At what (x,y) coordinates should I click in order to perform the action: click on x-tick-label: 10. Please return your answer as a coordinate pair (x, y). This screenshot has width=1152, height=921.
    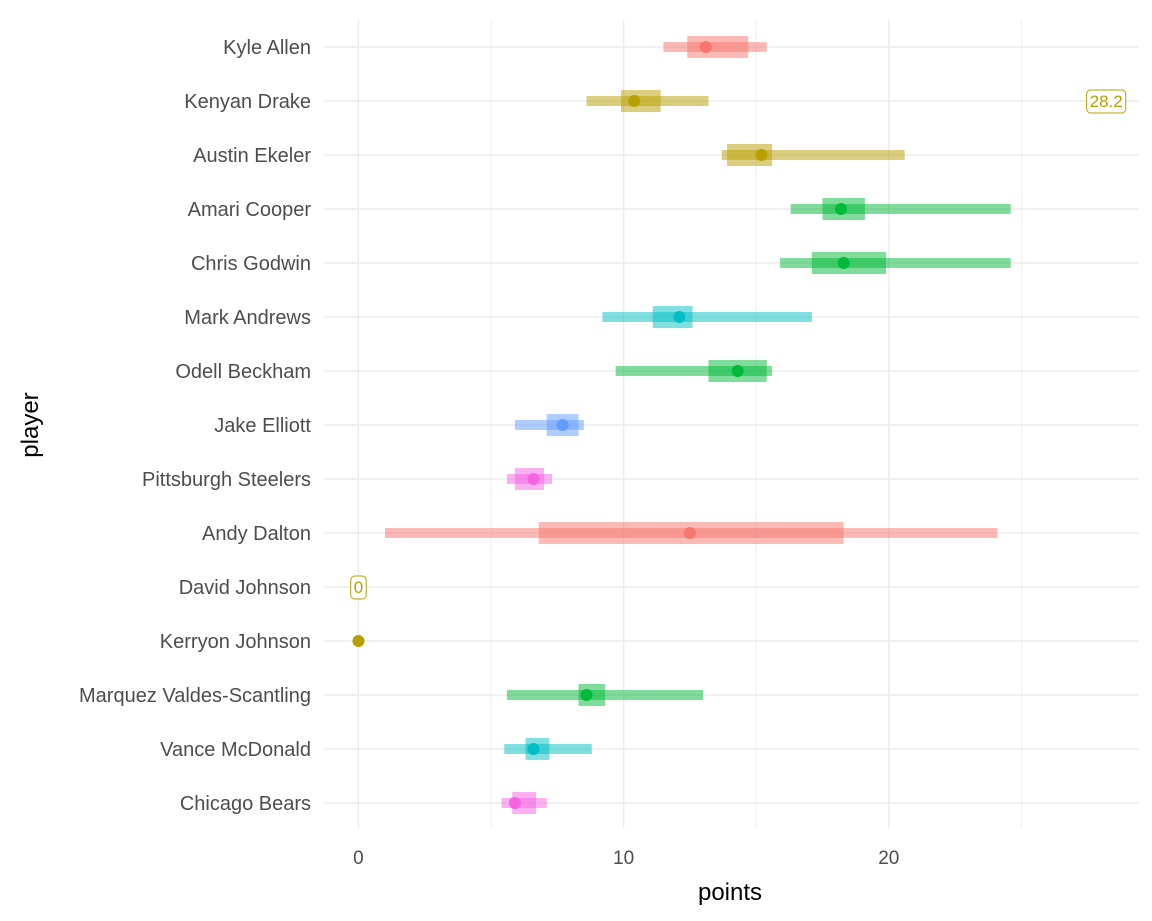
    Looking at the image, I should click on (623, 858).